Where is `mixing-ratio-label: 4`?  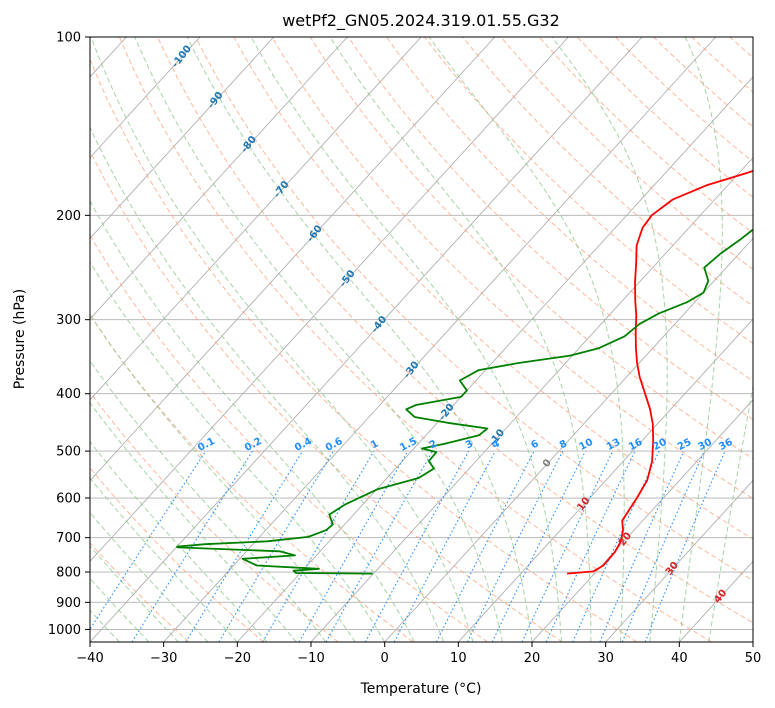
mixing-ratio-label: 4 is located at coordinates (496, 444).